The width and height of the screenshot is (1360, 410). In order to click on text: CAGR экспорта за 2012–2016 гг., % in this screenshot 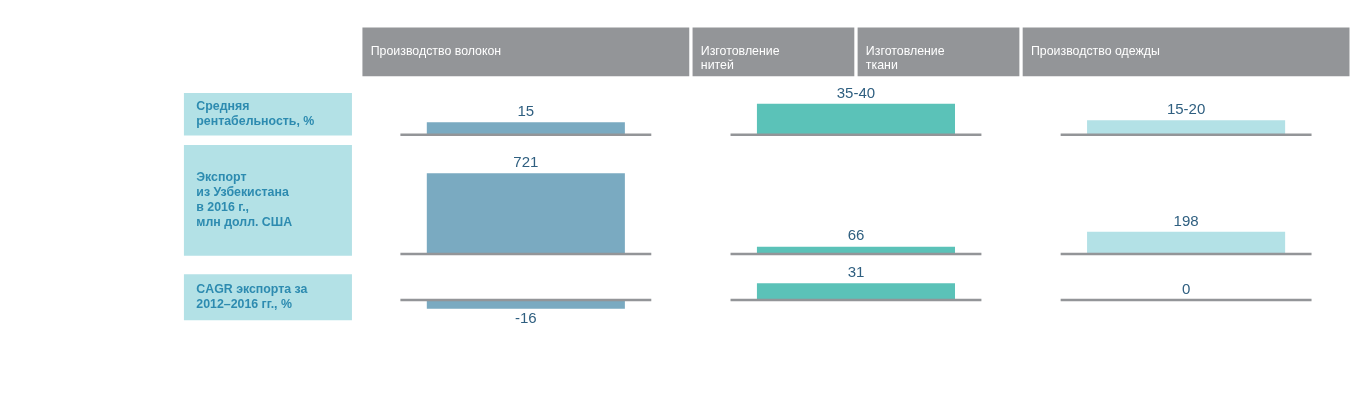, I will do `click(252, 297)`.